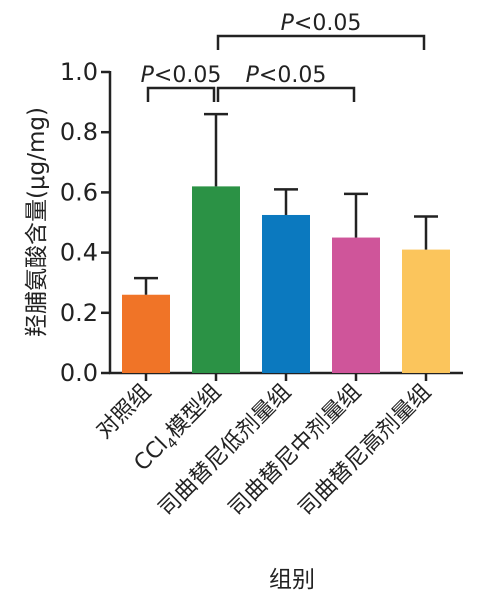  What do you see at coordinates (79, 253) in the screenshot?
I see `y-tick-label: 0.4` at bounding box center [79, 253].